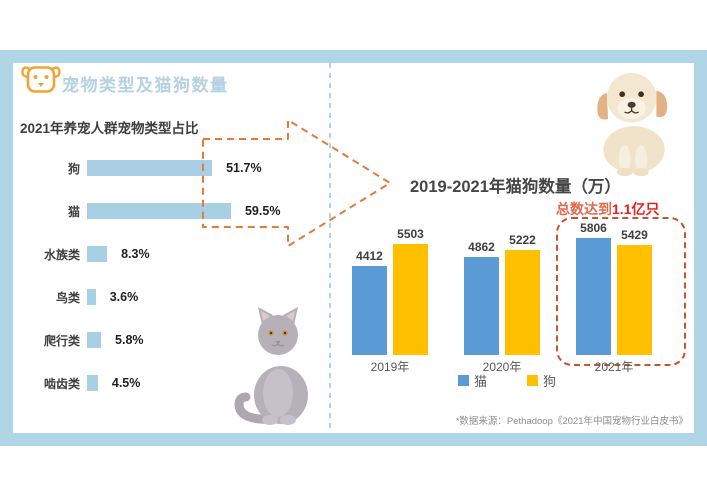 The image size is (707, 500). What do you see at coordinates (41, 79) in the screenshot?
I see `dog-face-icon` at bounding box center [41, 79].